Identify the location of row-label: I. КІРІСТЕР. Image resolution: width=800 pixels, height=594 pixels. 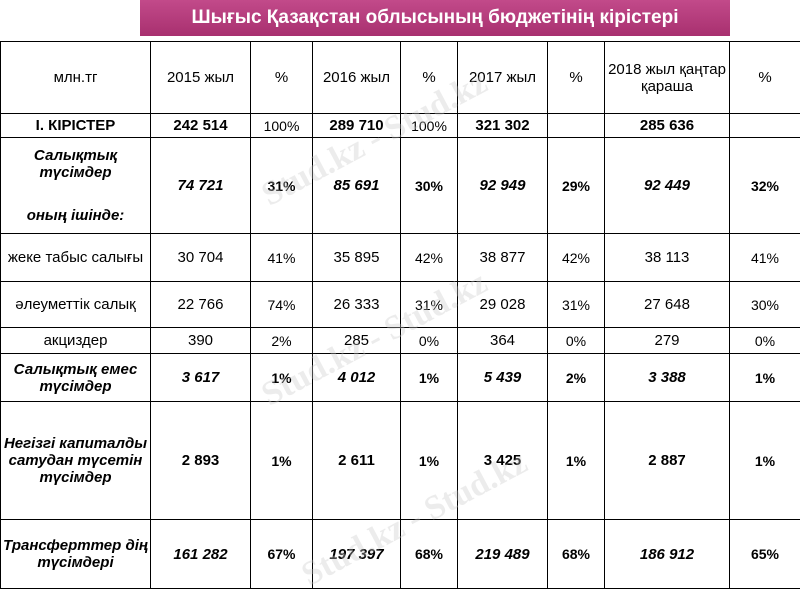
(76, 126).